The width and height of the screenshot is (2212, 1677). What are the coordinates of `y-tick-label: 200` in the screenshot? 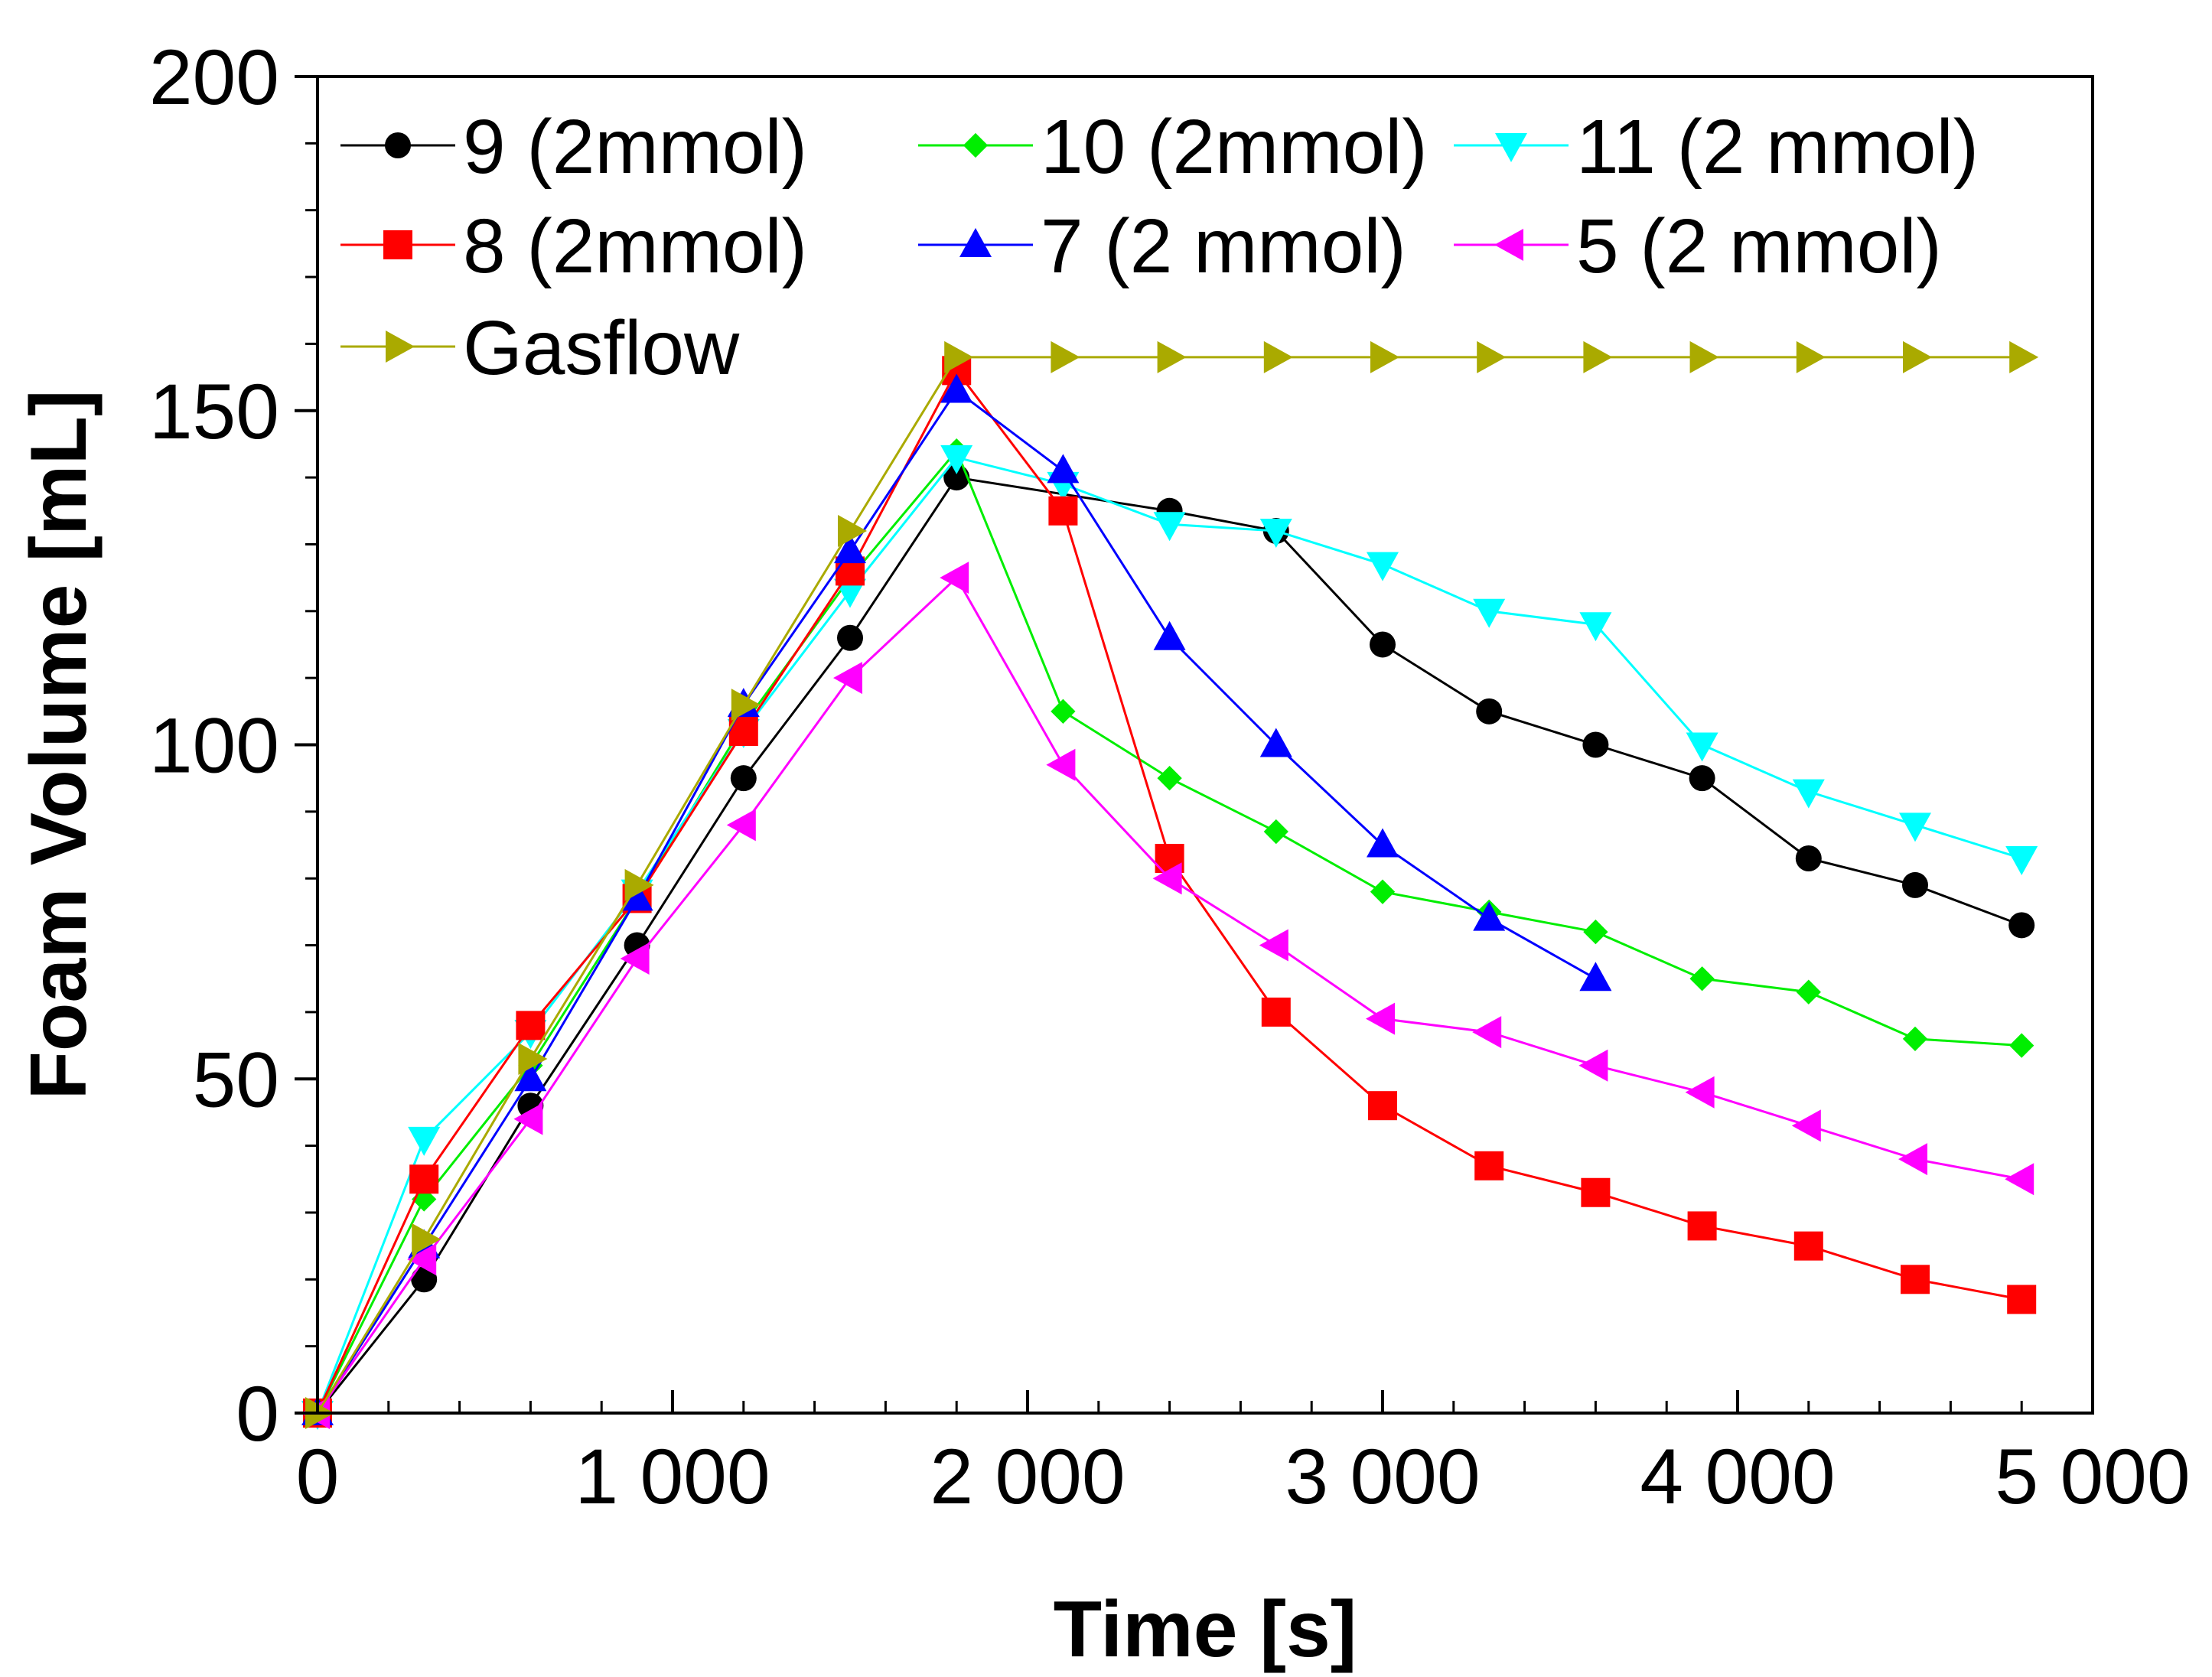 It's located at (214, 77).